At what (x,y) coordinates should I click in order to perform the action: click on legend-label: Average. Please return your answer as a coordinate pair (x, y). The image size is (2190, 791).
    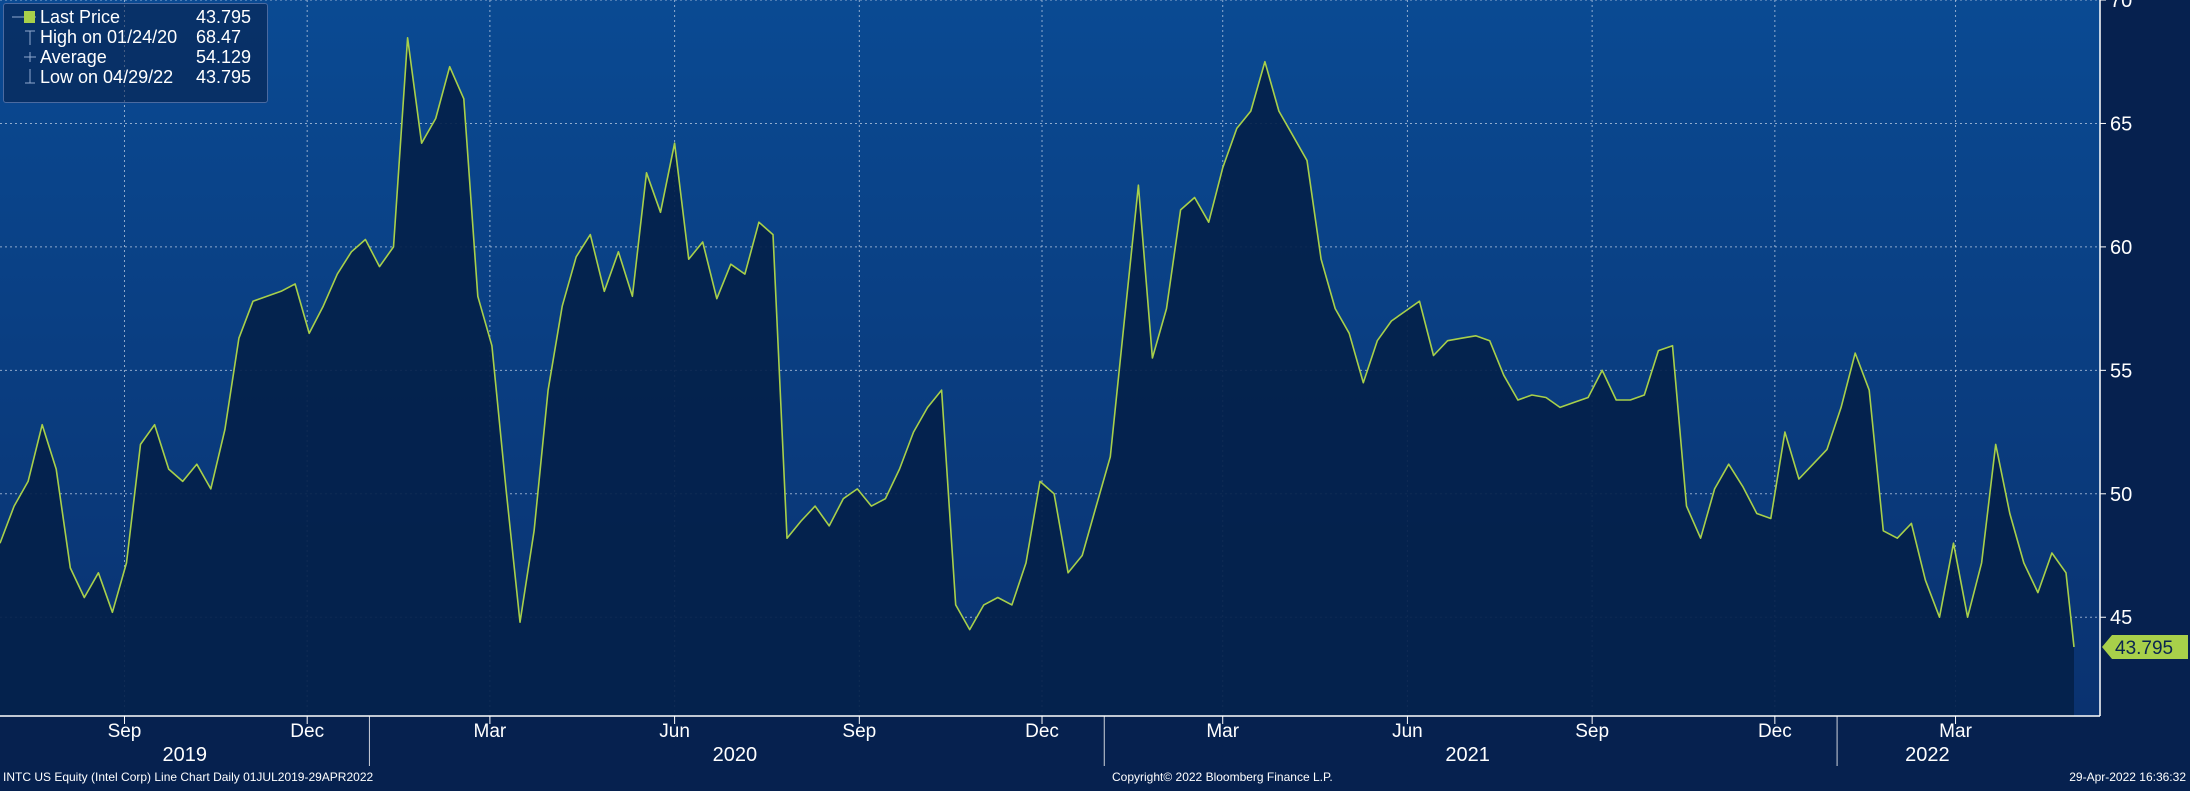
    Looking at the image, I should click on (73, 57).